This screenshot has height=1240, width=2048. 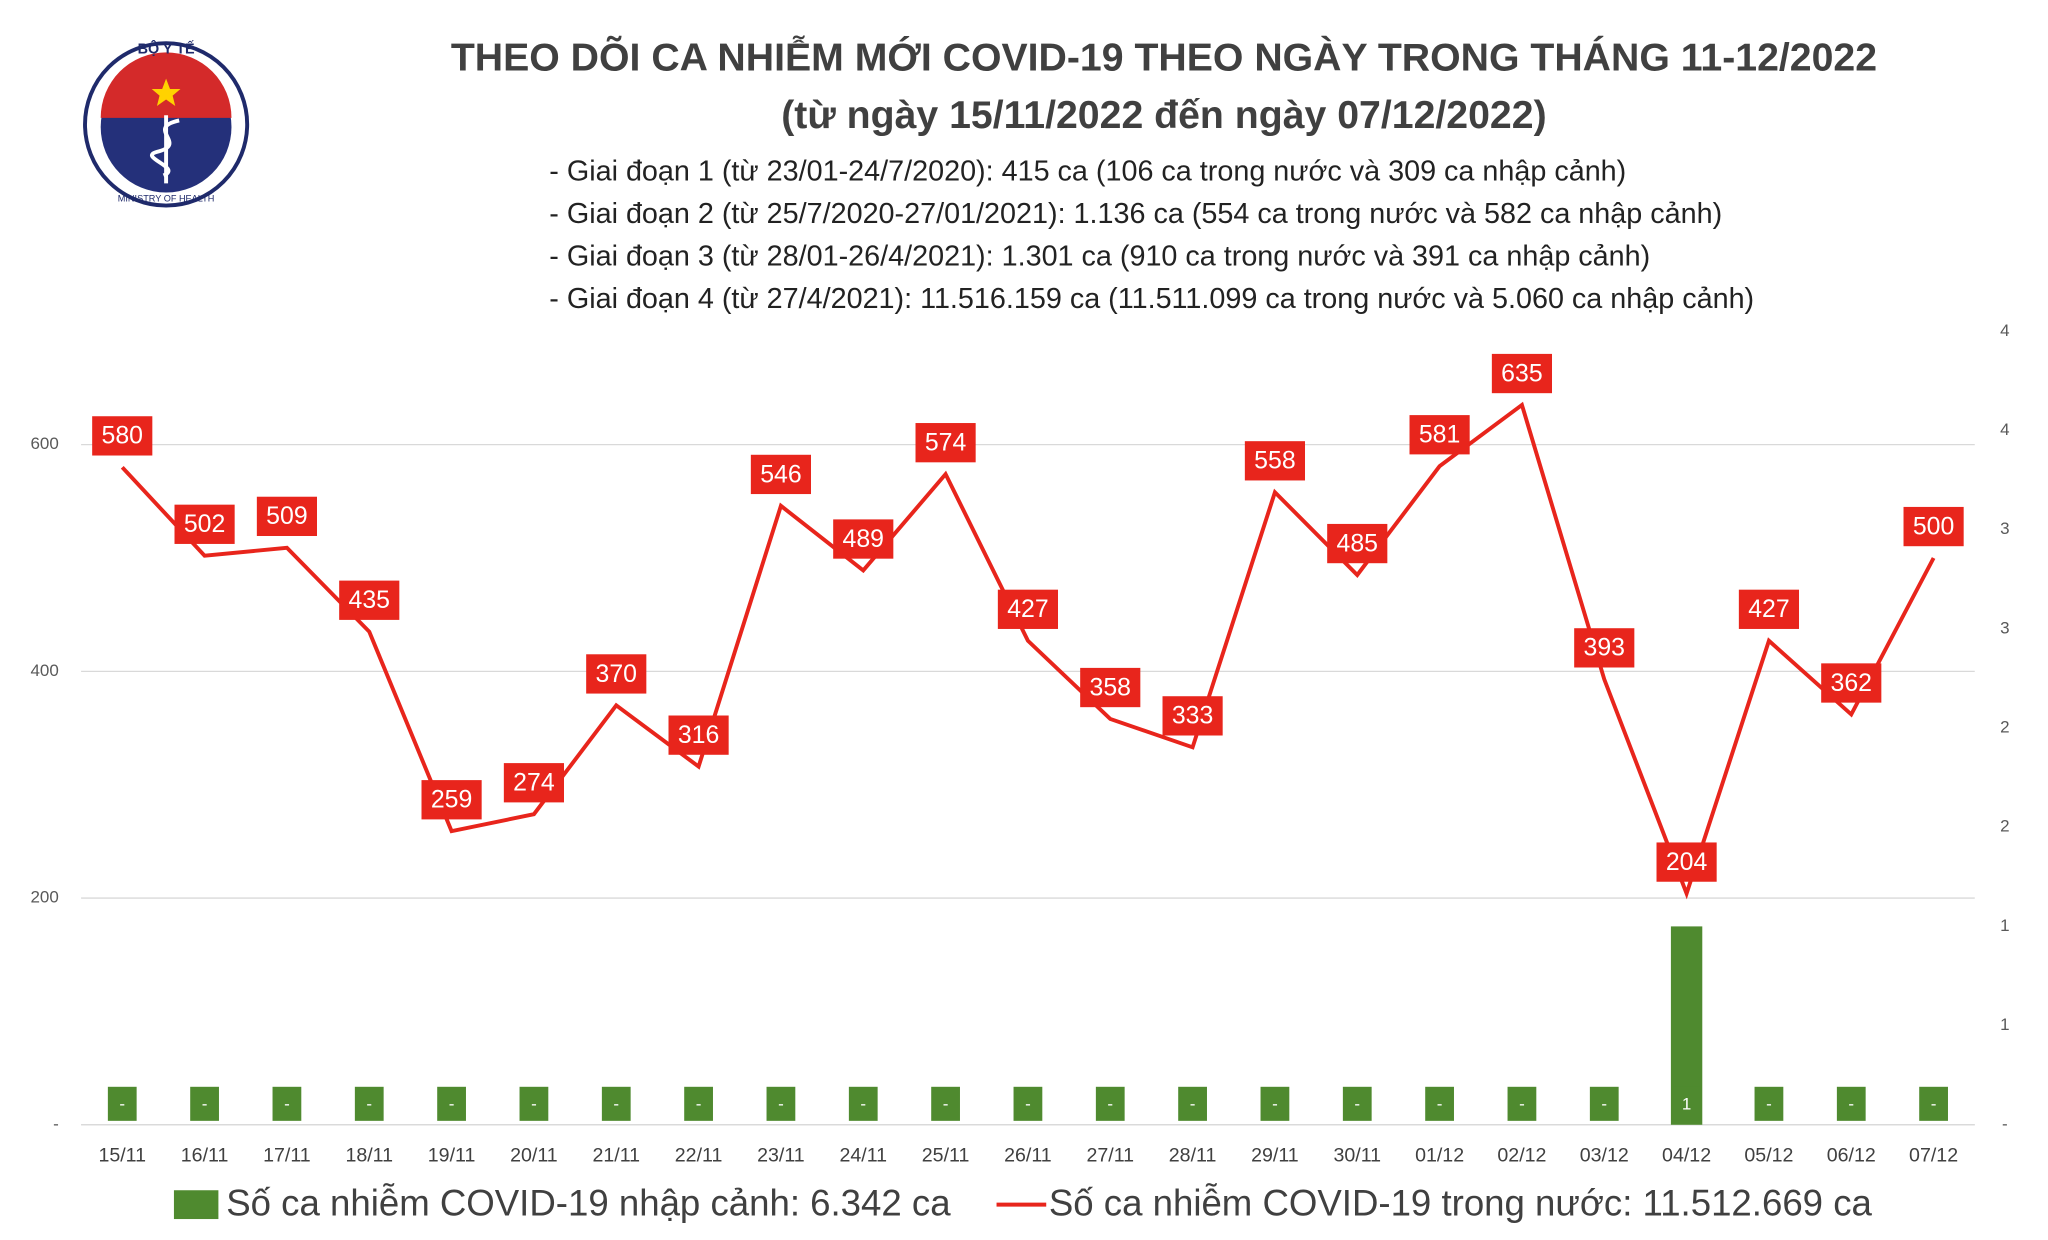 What do you see at coordinates (780, 474) in the screenshot?
I see `value-label: 546` at bounding box center [780, 474].